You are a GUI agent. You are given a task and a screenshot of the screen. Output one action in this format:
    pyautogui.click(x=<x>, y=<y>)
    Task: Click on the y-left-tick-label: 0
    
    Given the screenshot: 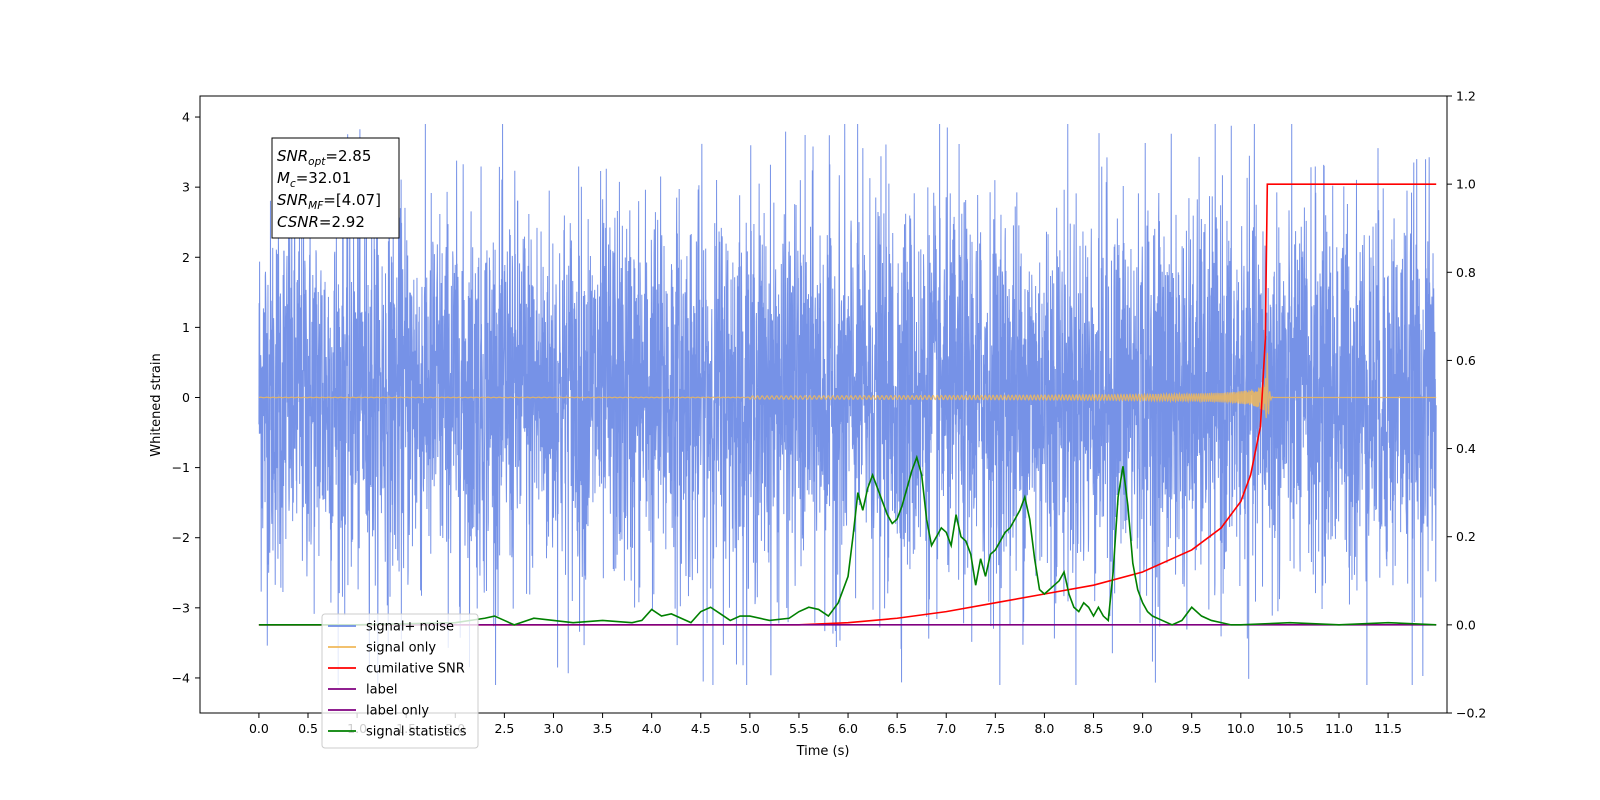 What is the action you would take?
    pyautogui.click(x=186, y=397)
    